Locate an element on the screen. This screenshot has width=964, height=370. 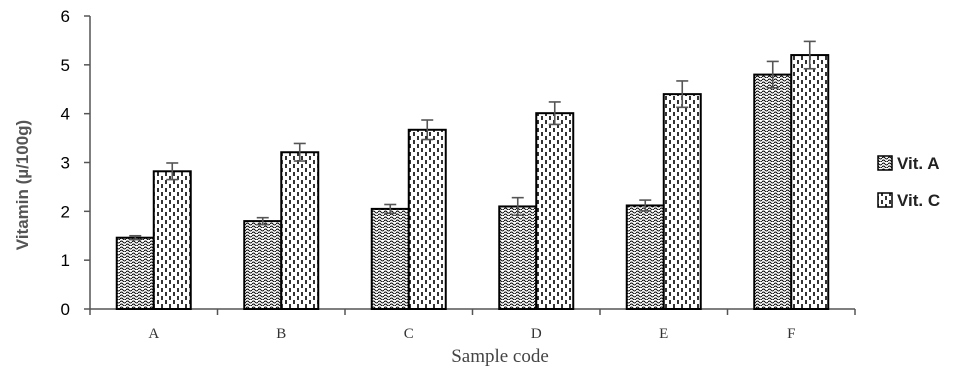
x-tick-label: E is located at coordinates (663, 334).